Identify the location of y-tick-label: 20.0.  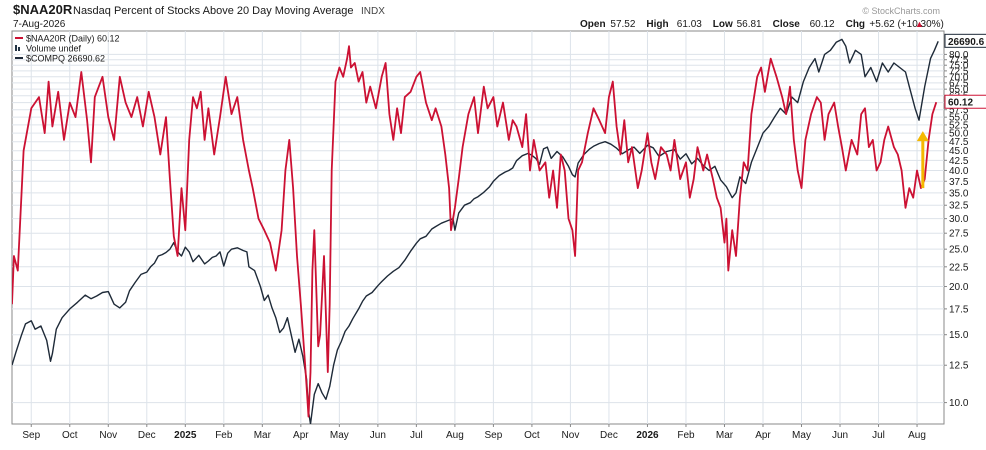
(959, 287).